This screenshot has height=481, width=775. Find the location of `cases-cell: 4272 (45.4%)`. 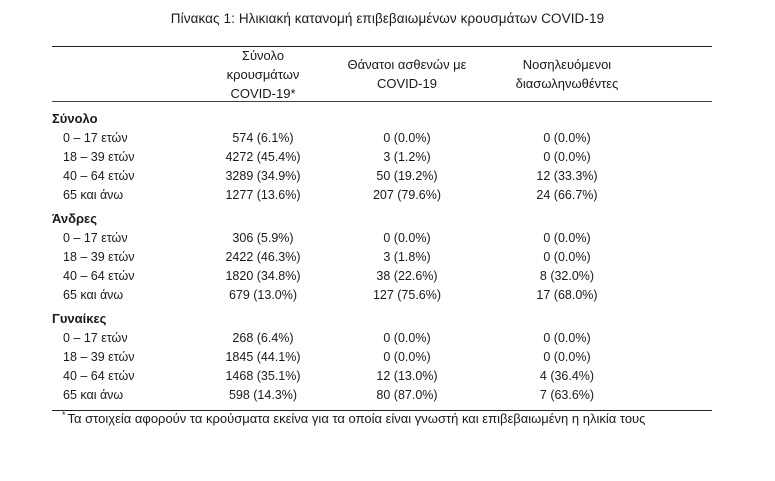

cases-cell: 4272 (45.4%) is located at coordinates (263, 156).